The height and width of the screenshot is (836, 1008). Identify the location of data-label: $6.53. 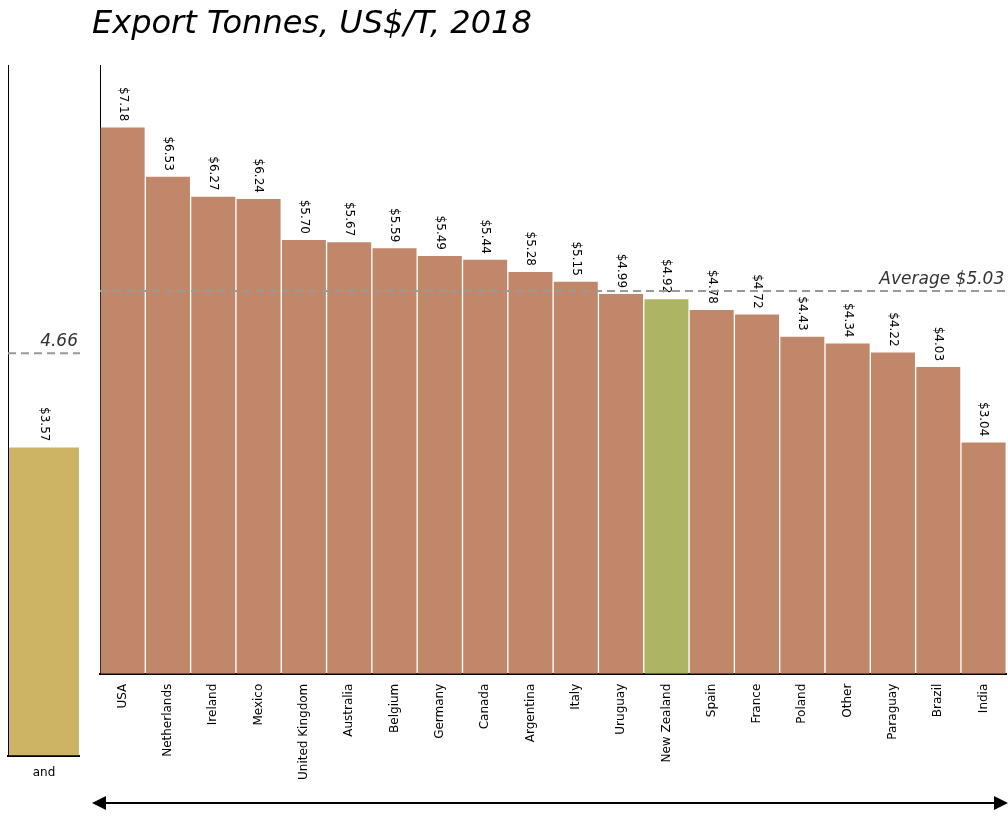
(168, 153).